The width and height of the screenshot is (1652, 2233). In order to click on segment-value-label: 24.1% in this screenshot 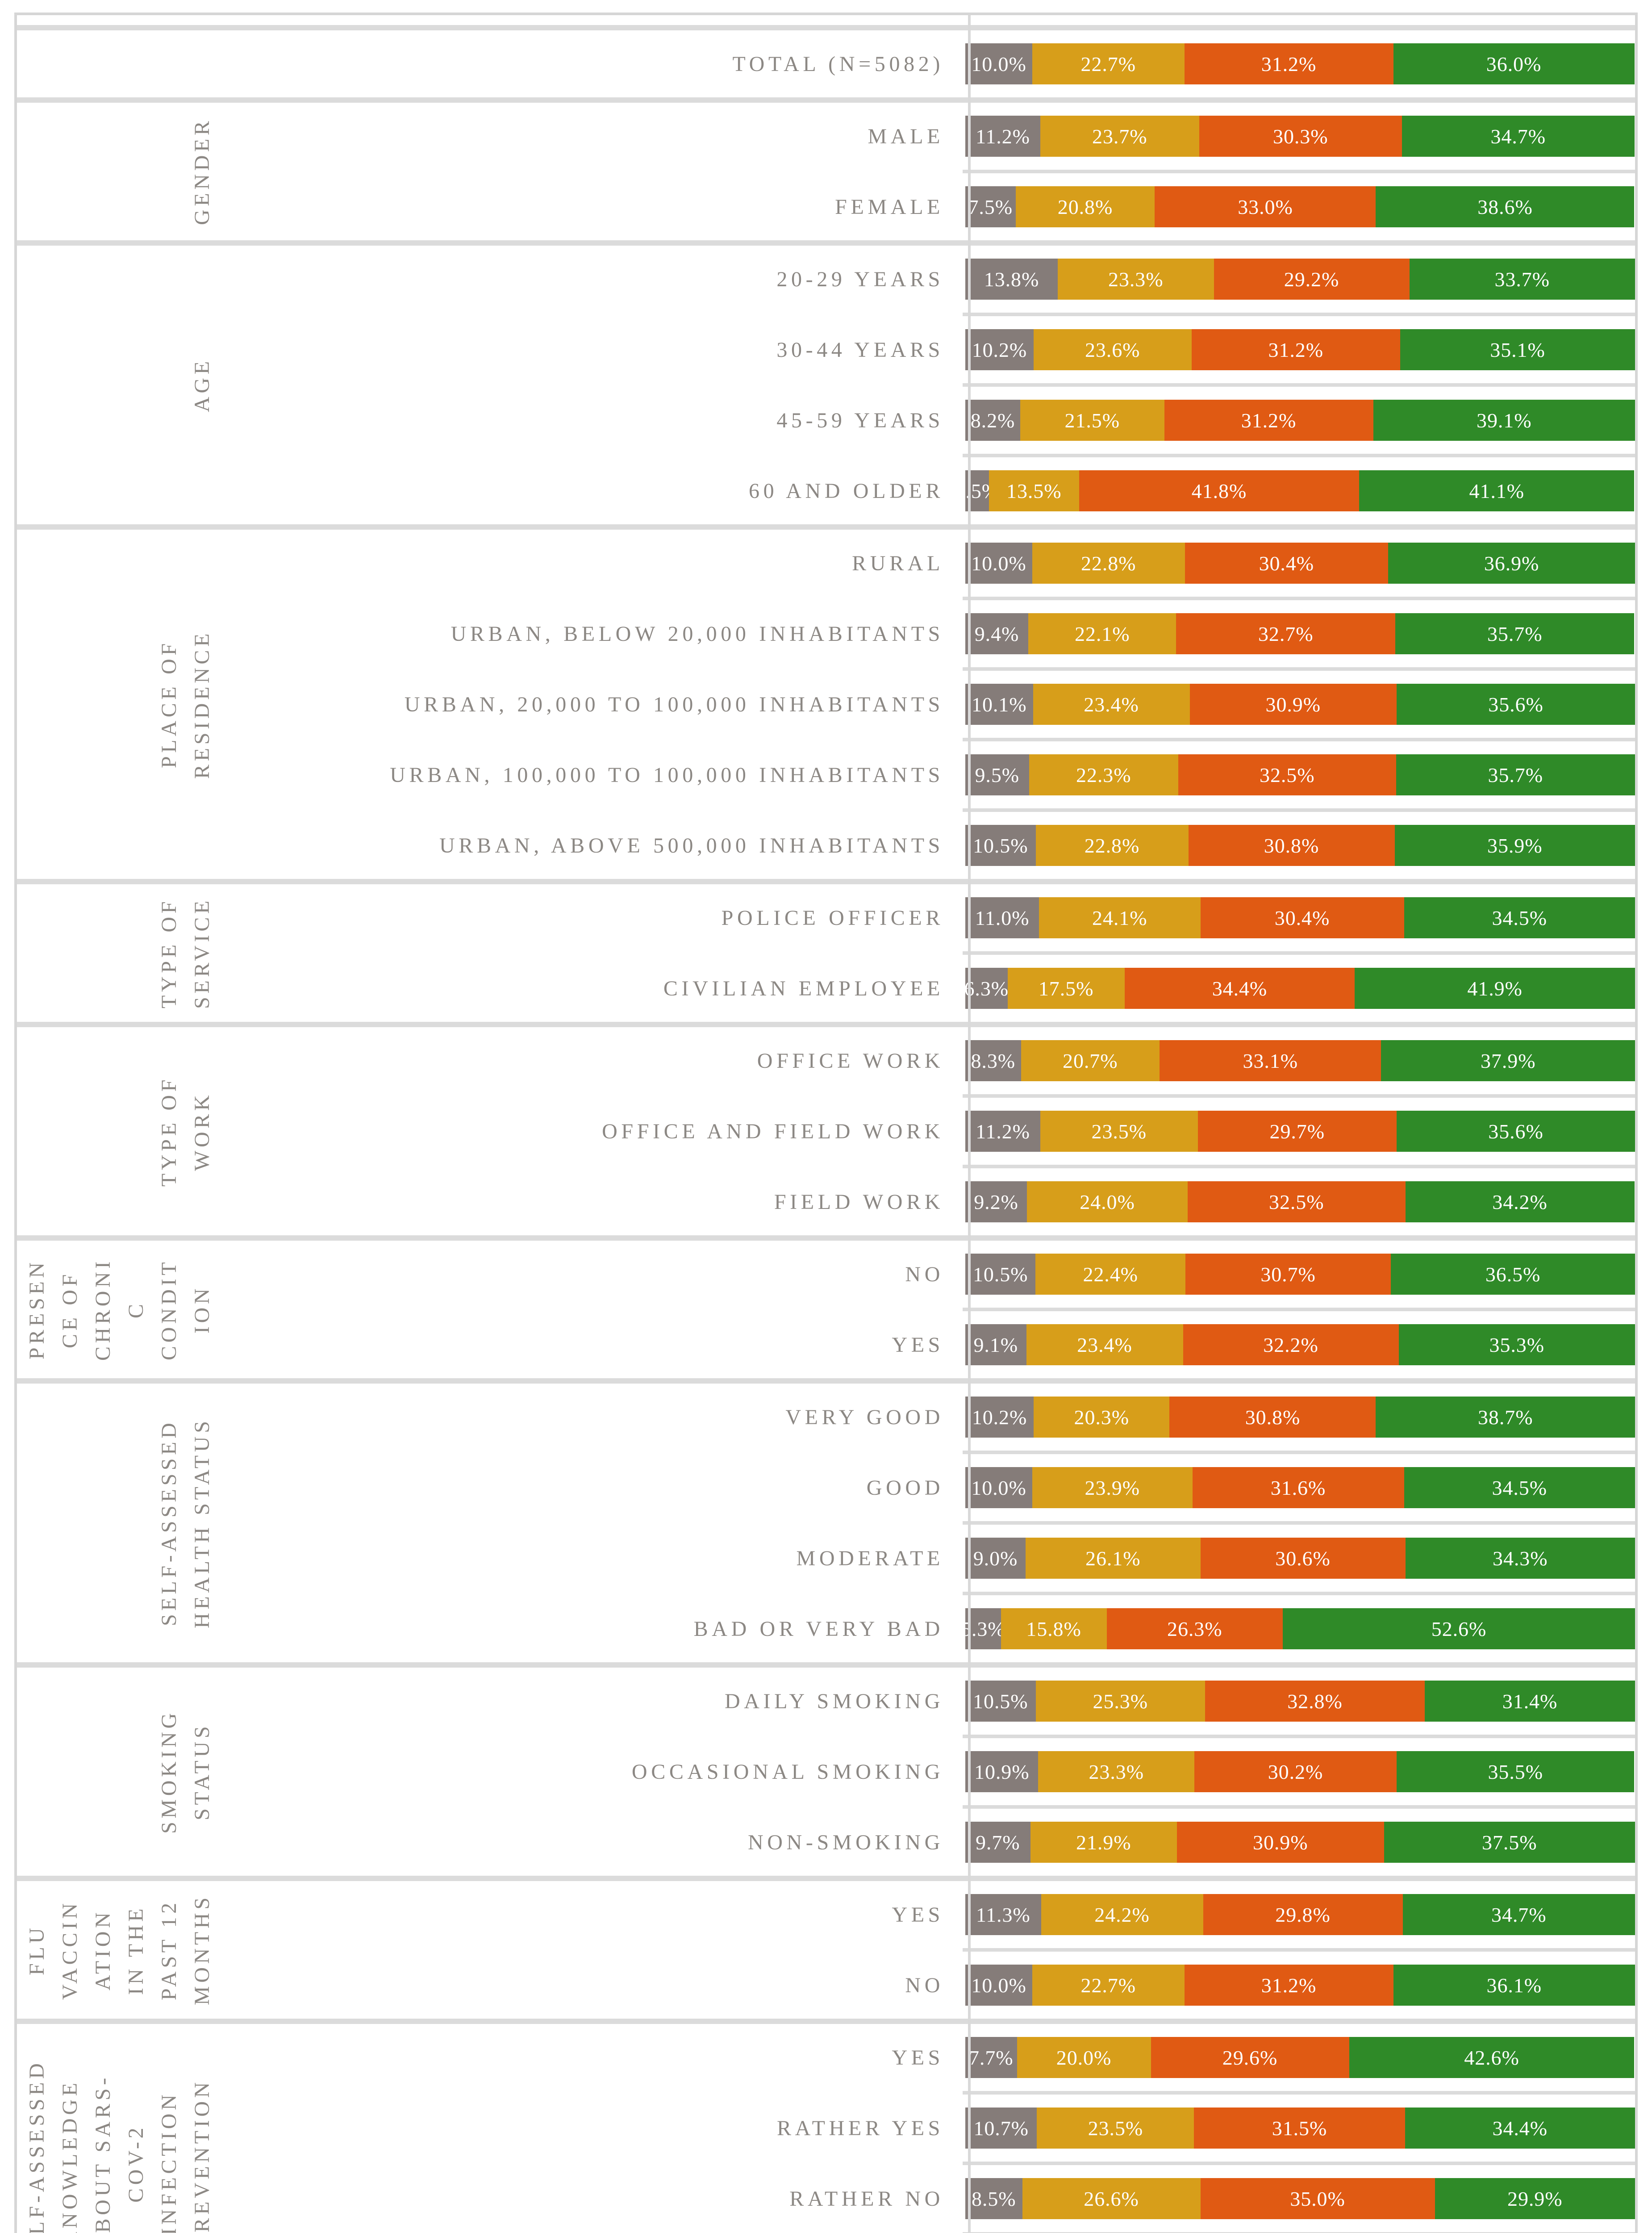, I will do `click(1119, 917)`.